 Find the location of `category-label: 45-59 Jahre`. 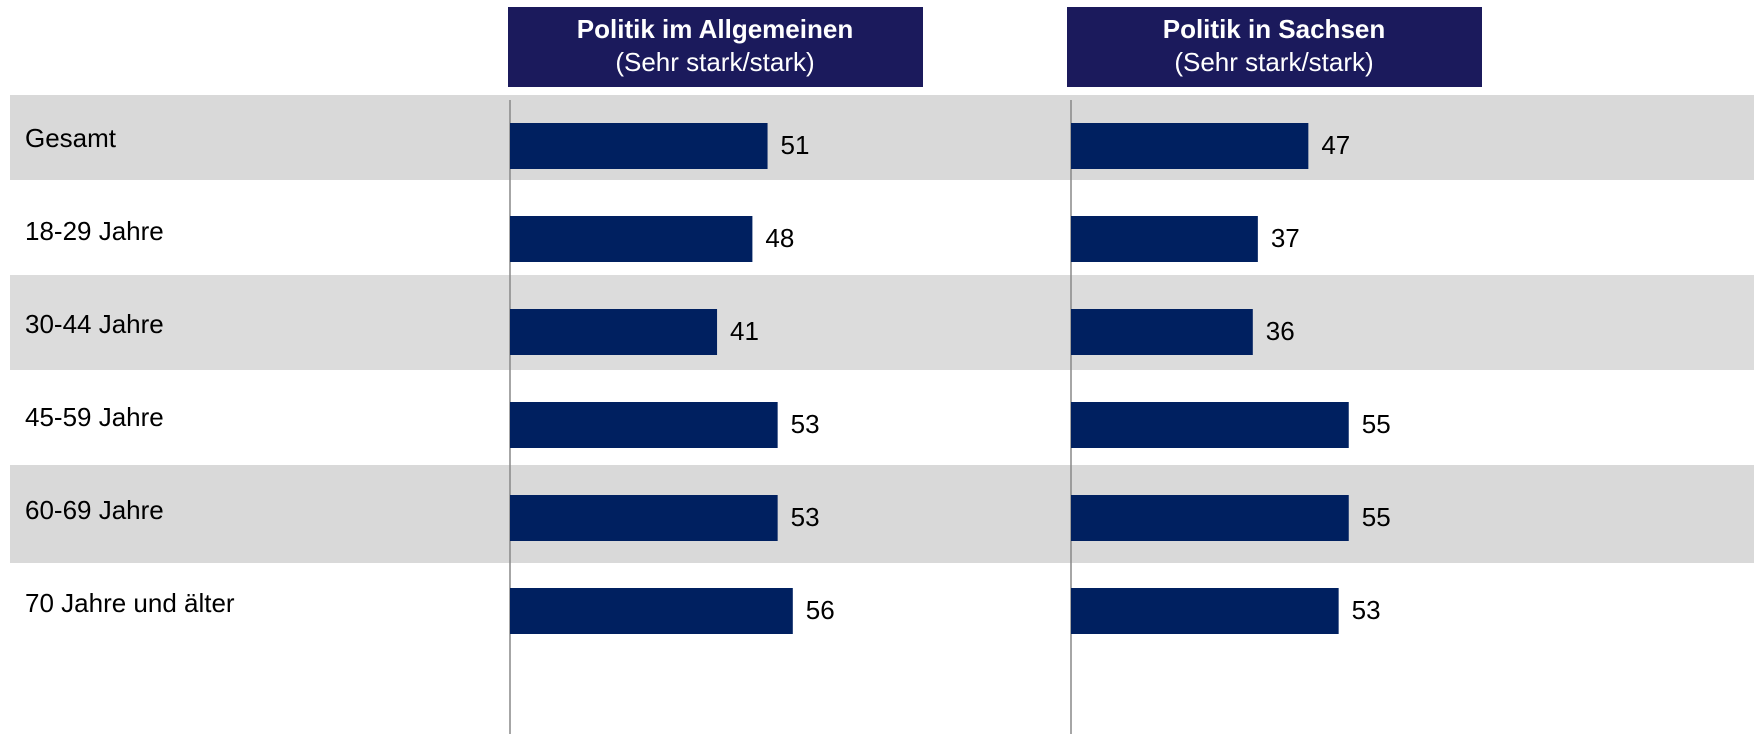

category-label: 45-59 Jahre is located at coordinates (94, 417).